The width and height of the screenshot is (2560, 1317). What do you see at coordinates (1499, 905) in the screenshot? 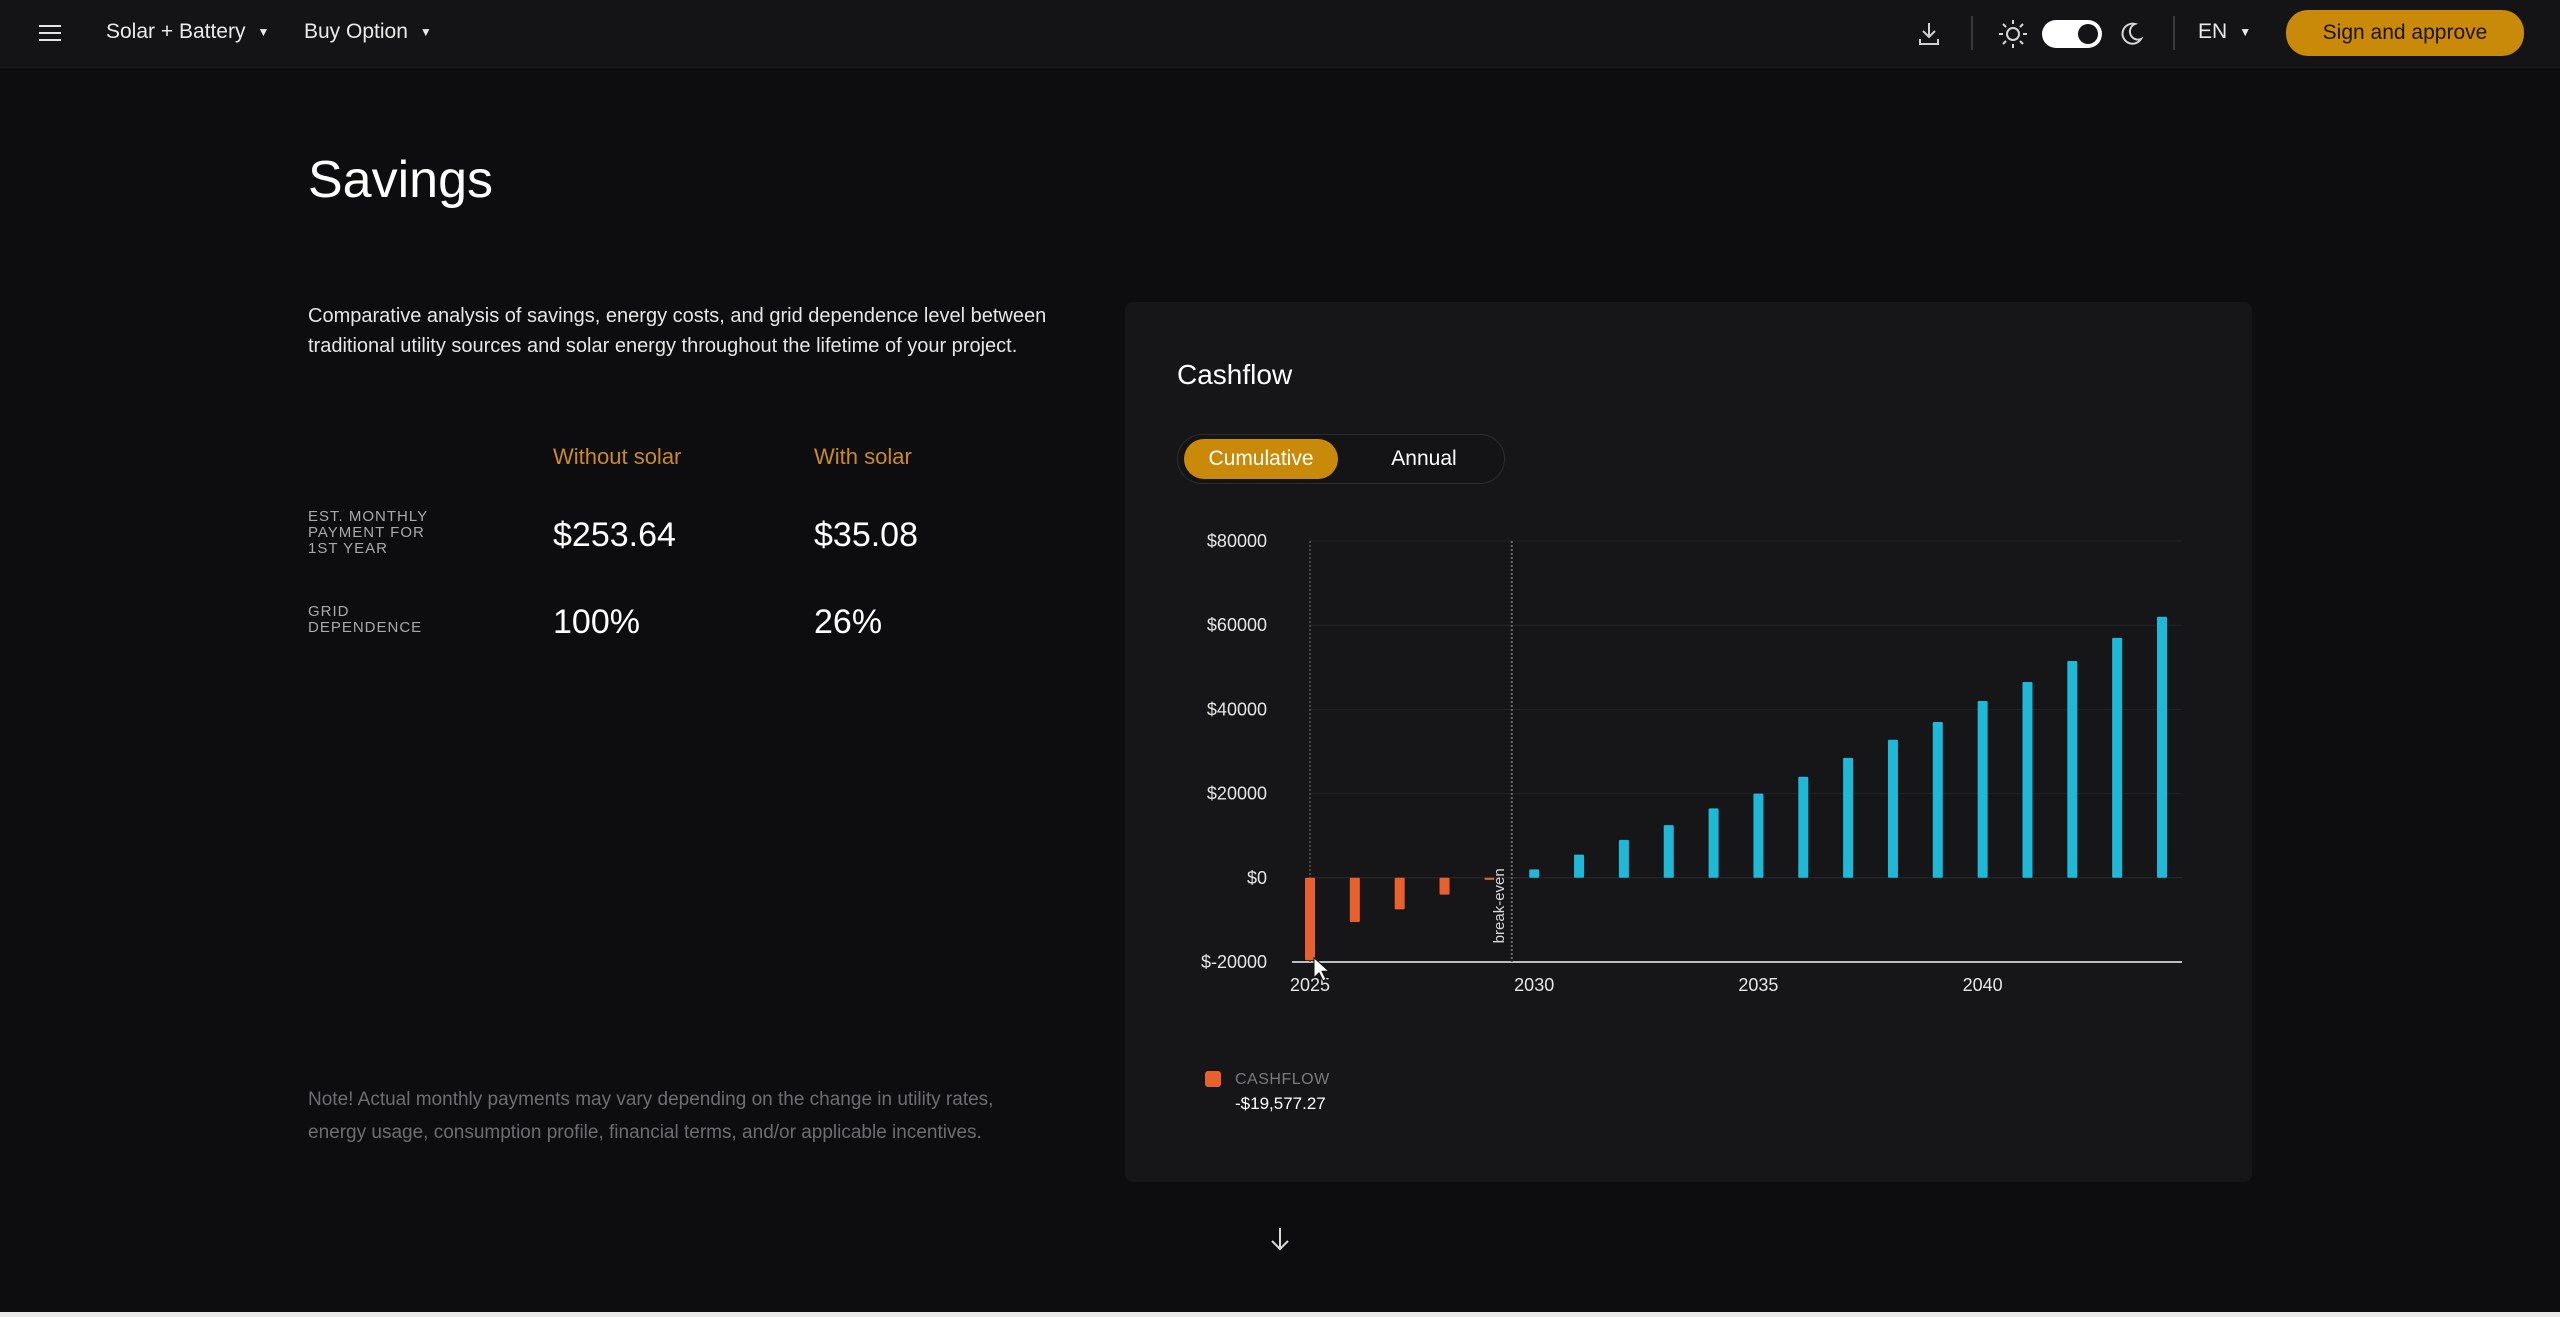
I see `break-even-label: break-even` at bounding box center [1499, 905].